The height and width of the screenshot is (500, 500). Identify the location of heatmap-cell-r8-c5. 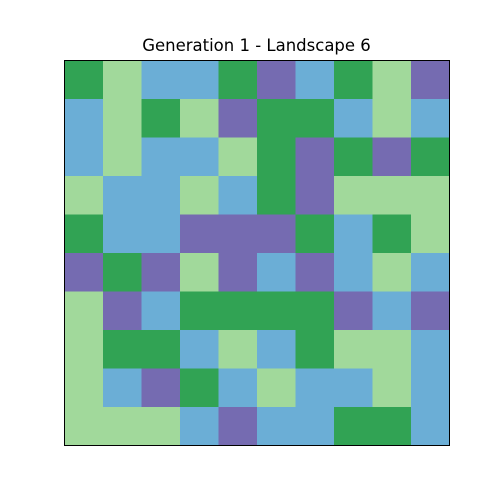
(276, 388).